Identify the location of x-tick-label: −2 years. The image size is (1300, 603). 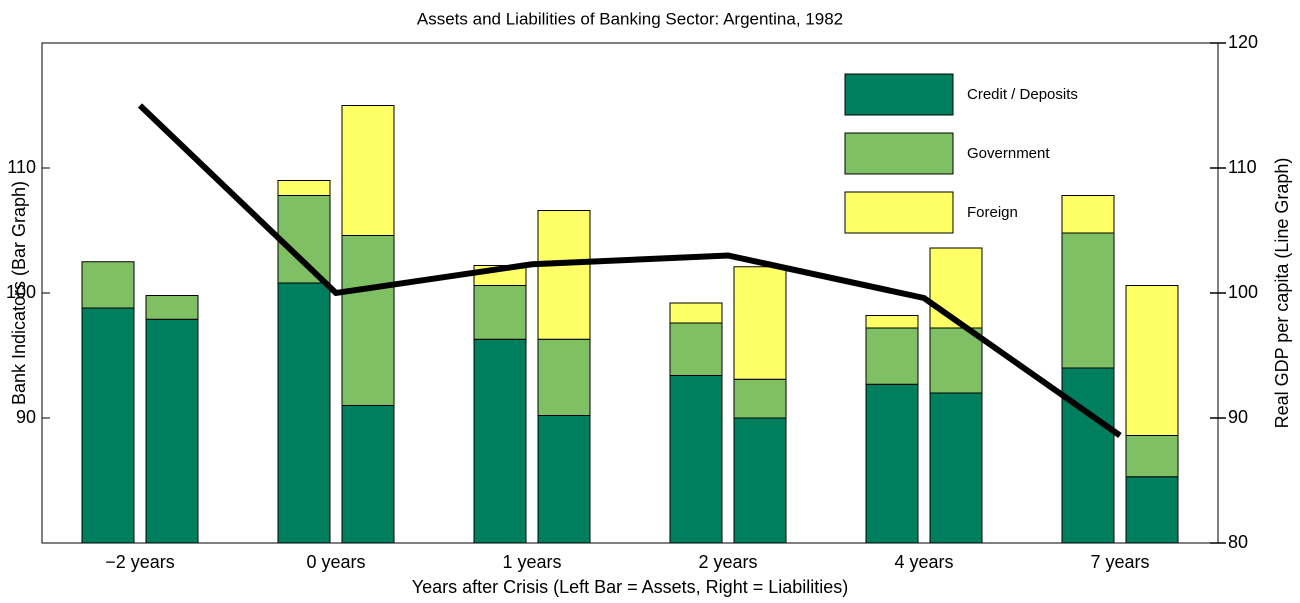
(140, 562).